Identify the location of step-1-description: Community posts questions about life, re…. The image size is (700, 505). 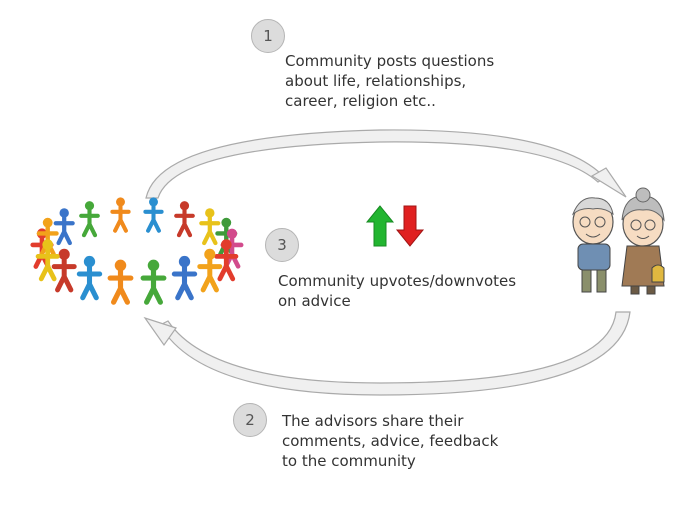
(390, 81).